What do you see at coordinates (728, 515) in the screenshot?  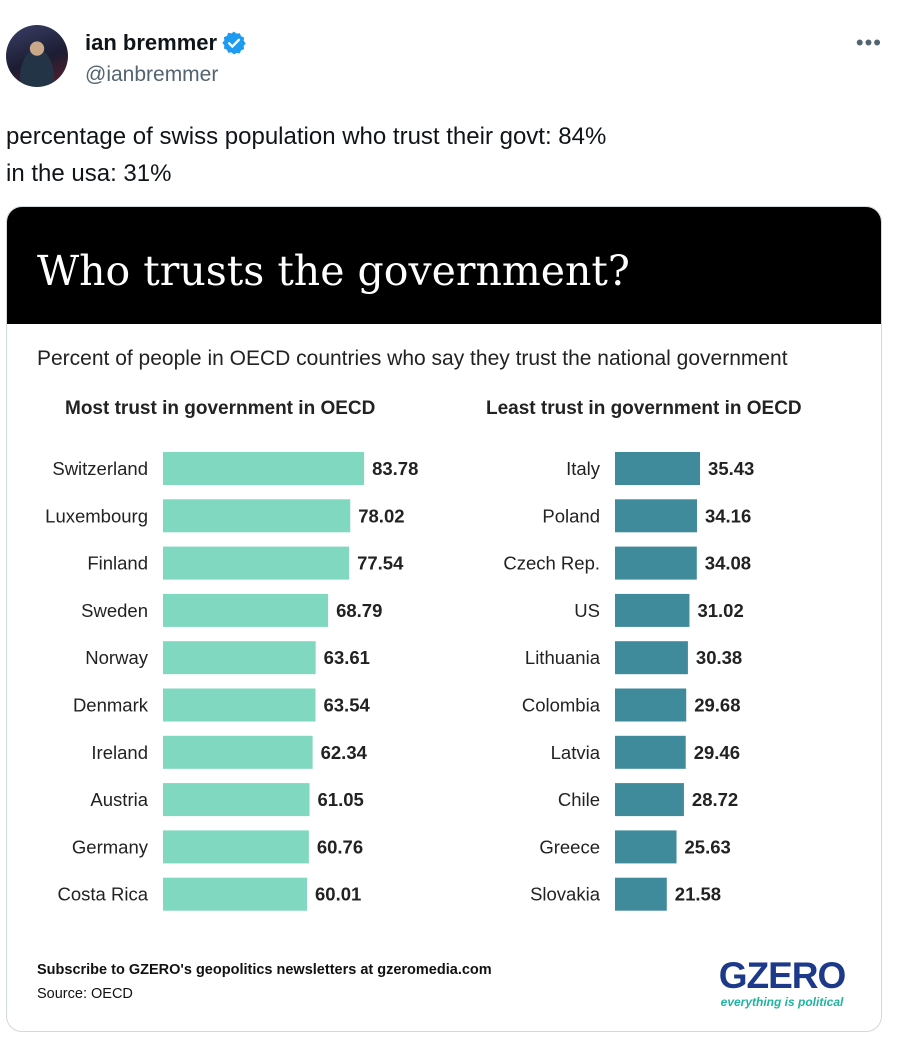 I see `least-value-label: 34.16` at bounding box center [728, 515].